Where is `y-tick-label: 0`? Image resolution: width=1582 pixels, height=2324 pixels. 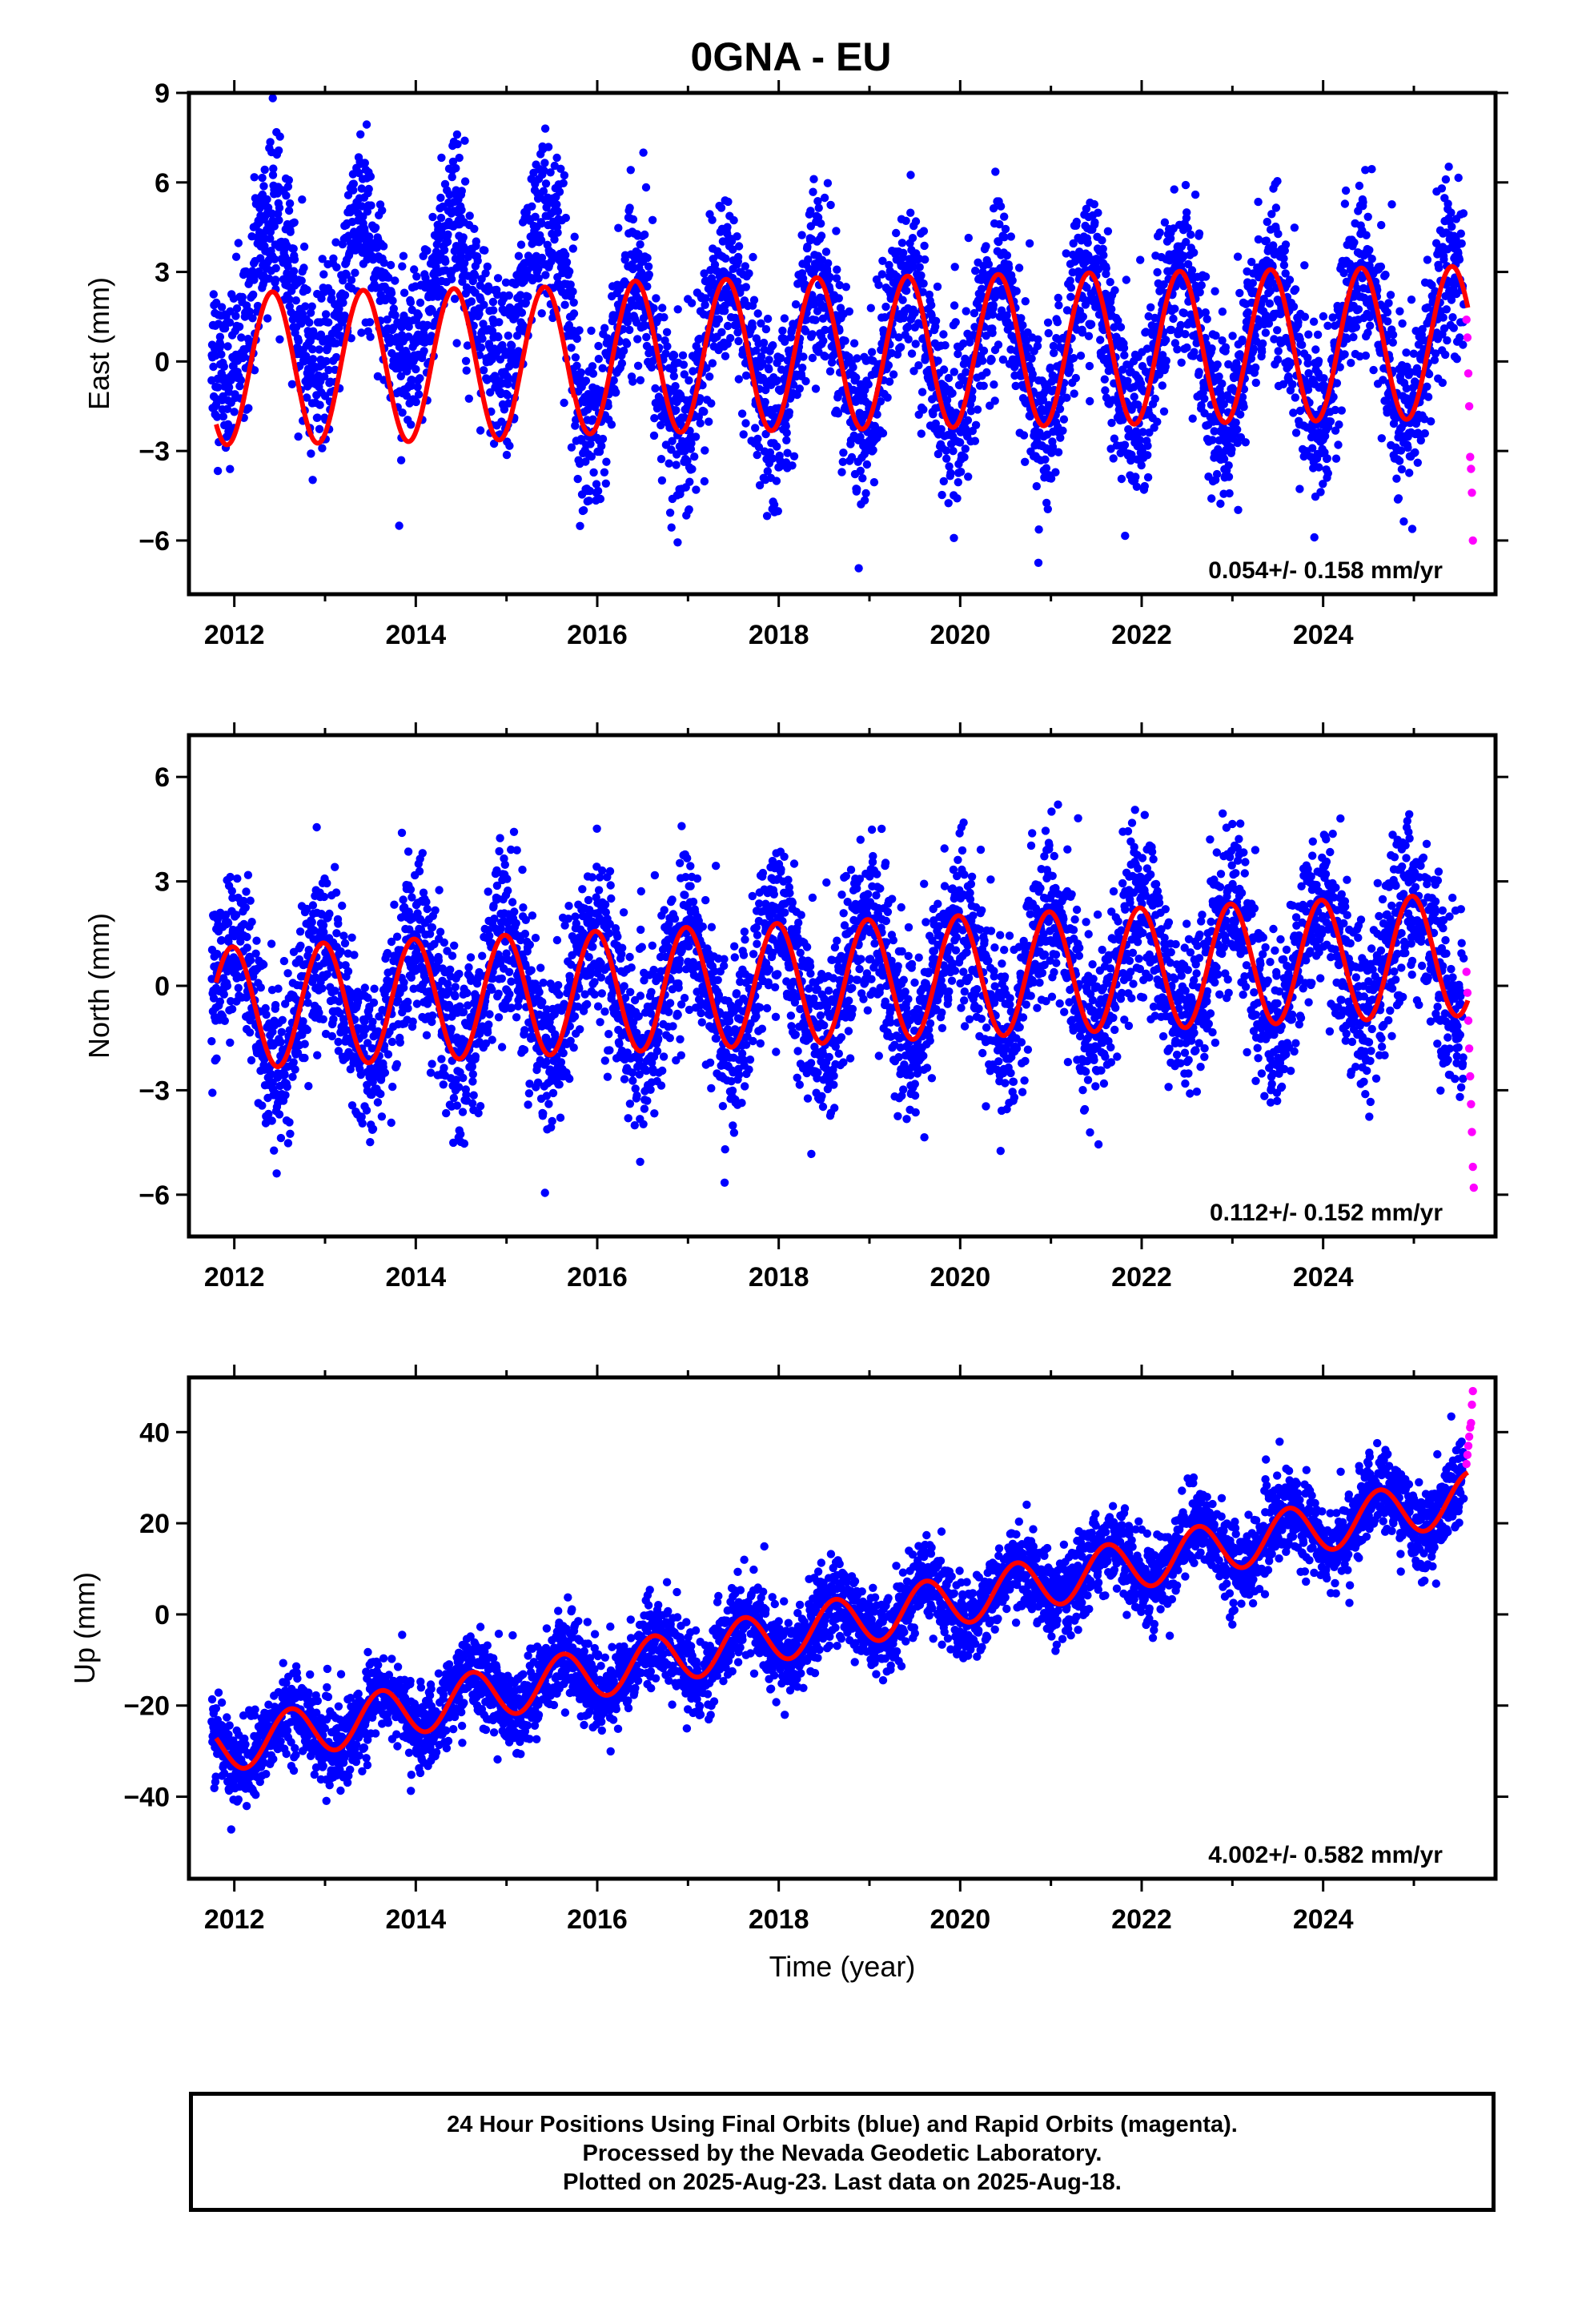 y-tick-label: 0 is located at coordinates (162, 362).